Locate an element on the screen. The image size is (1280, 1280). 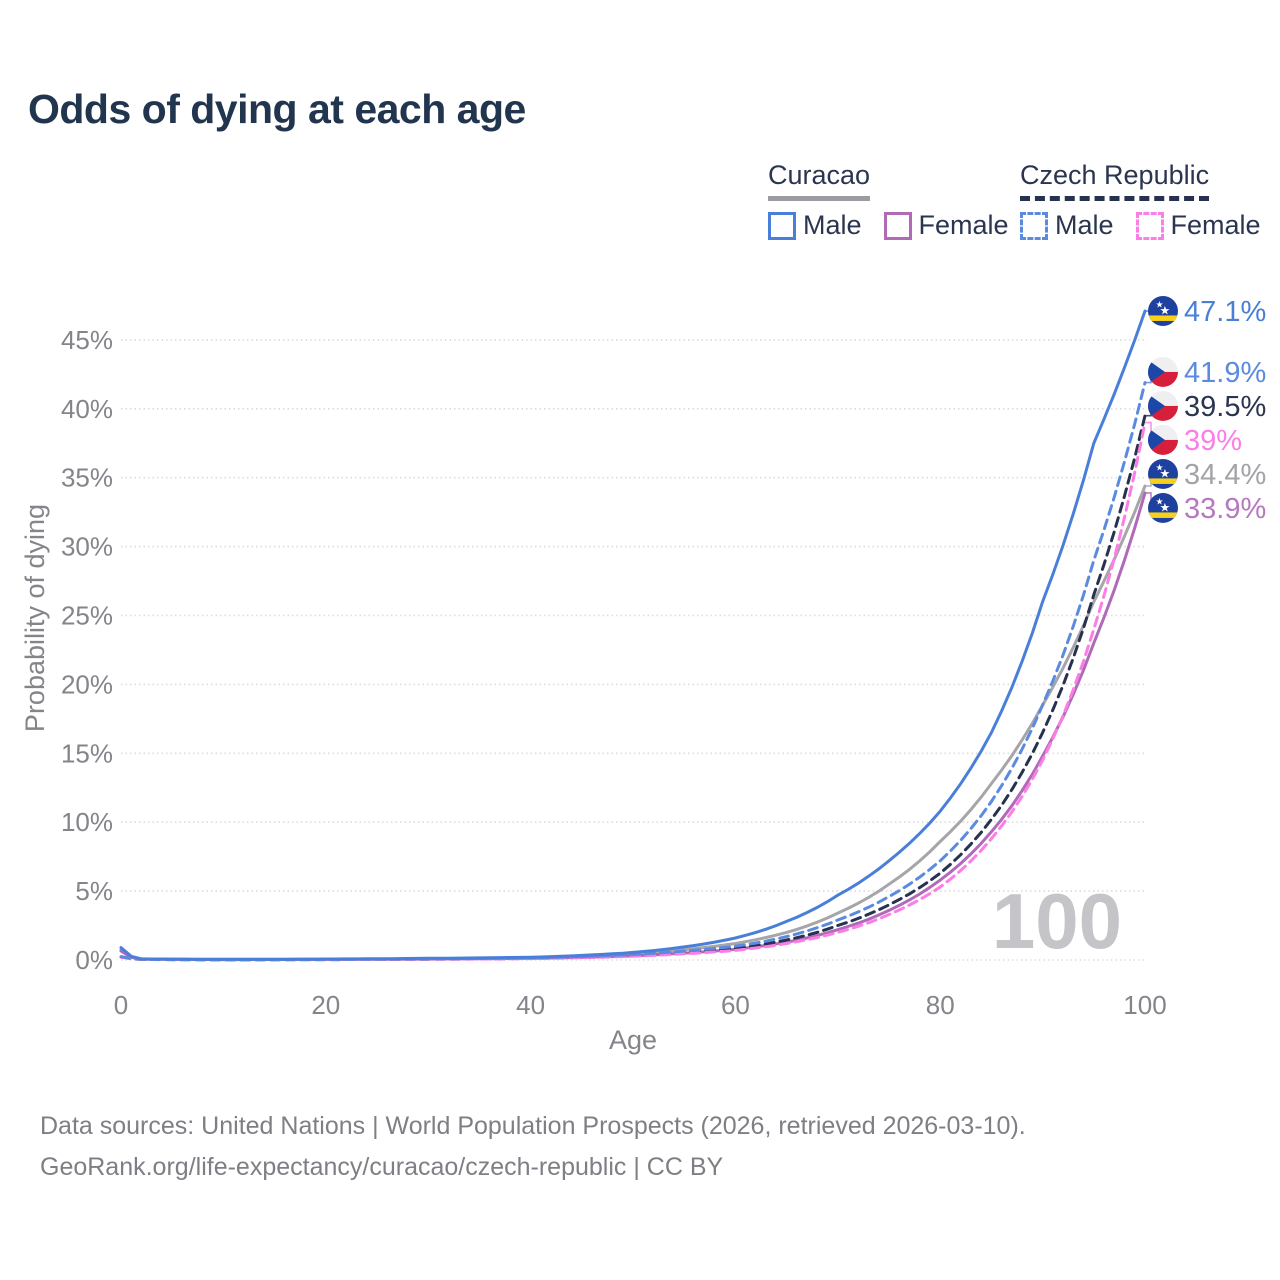
legend-item-czech-male: Male is located at coordinates (1067, 225).